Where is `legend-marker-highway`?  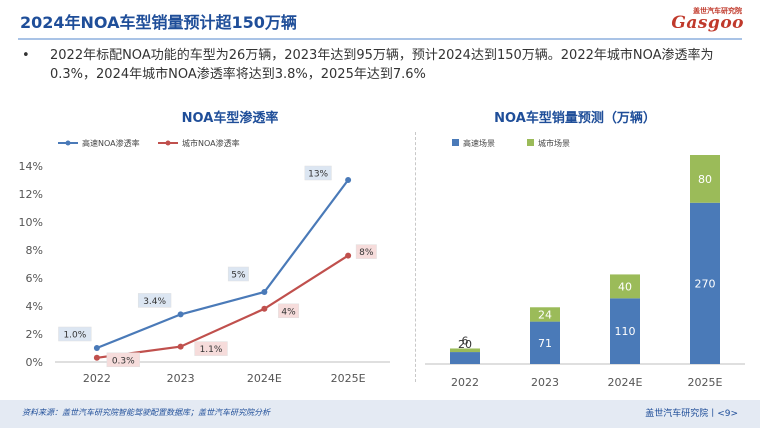 legend-marker-highway is located at coordinates (68, 143).